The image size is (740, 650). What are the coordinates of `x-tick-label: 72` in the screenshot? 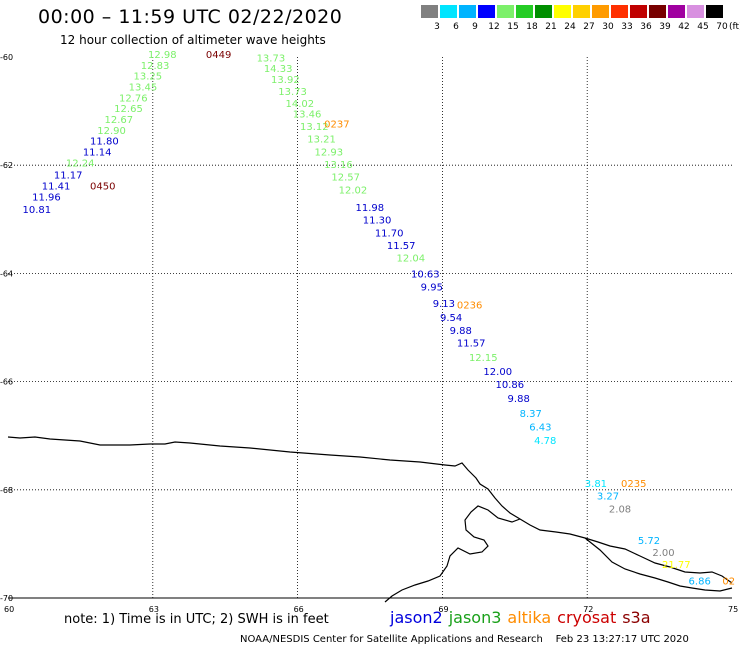 It's located at (588, 609).